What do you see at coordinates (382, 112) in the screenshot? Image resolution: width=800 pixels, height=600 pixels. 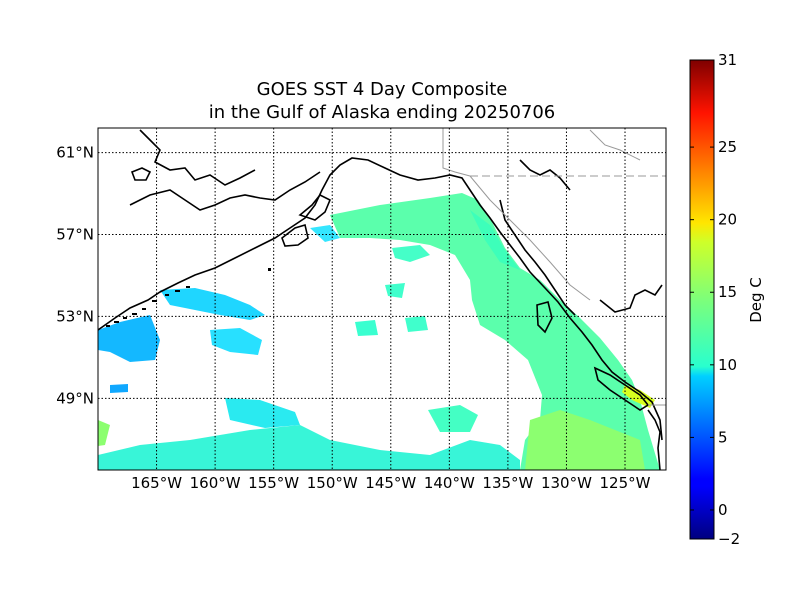 I see `title-line-2: in the Gulf of Alaska ending 20250706` at bounding box center [382, 112].